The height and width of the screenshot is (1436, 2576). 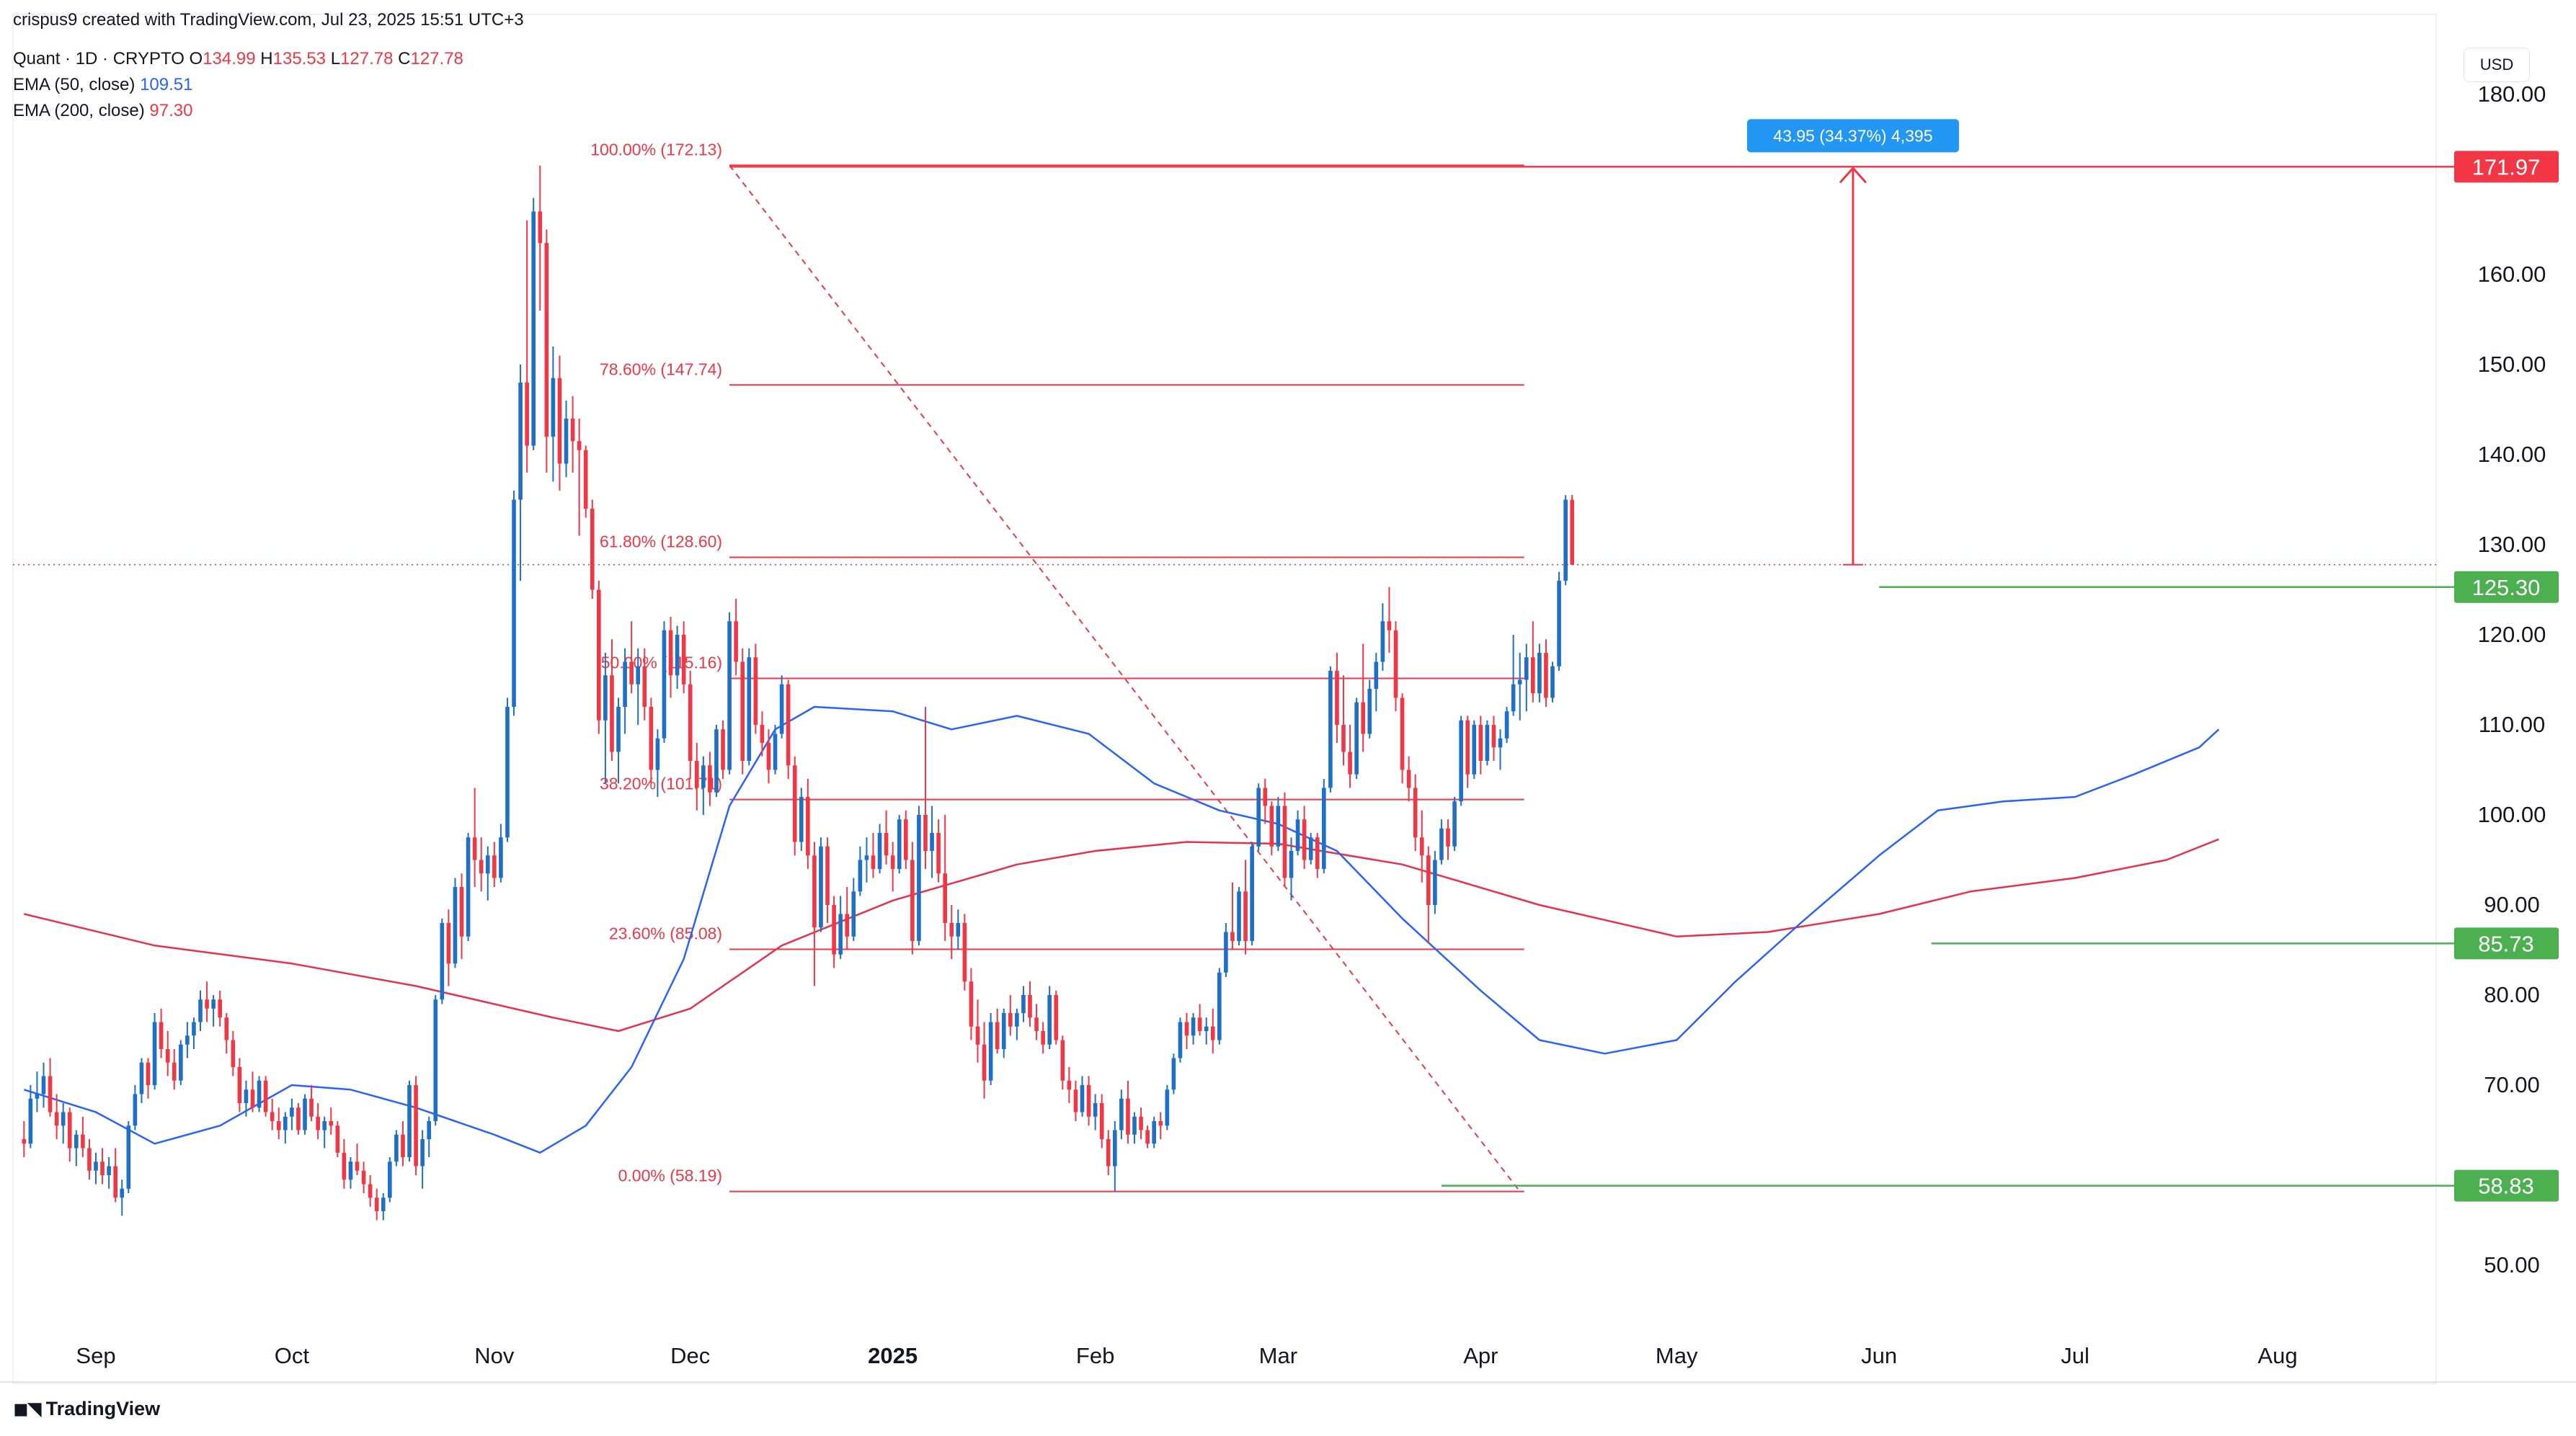 I want to click on y-tick-label: 130.00, so click(x=2512, y=544).